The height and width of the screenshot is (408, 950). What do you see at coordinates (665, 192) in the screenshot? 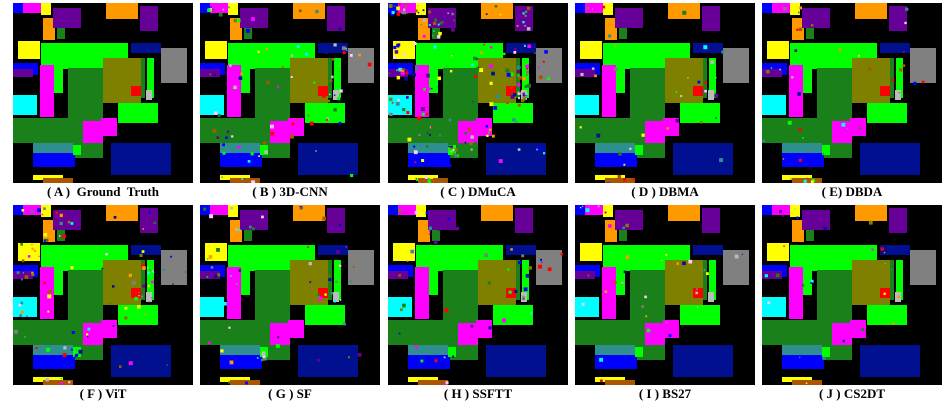
I see `panel-caption: ( D ) DBMA` at bounding box center [665, 192].